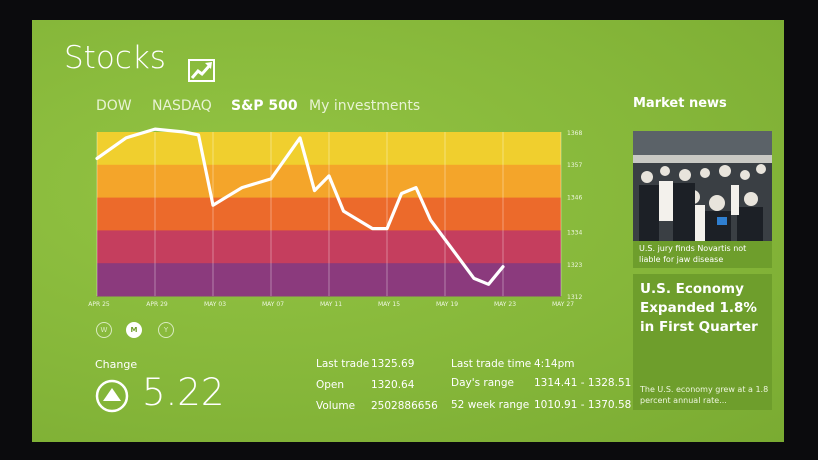  What do you see at coordinates (331, 304) in the screenshot?
I see `x-tick-label: MAY 11` at bounding box center [331, 304].